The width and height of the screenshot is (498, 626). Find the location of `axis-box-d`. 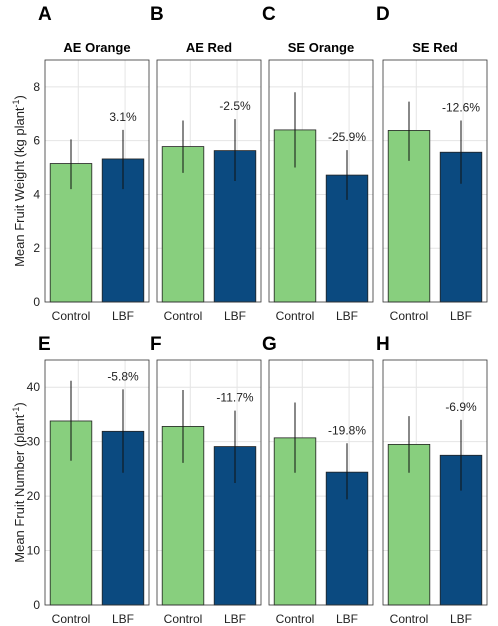

axis-box-d is located at coordinates (435, 181).